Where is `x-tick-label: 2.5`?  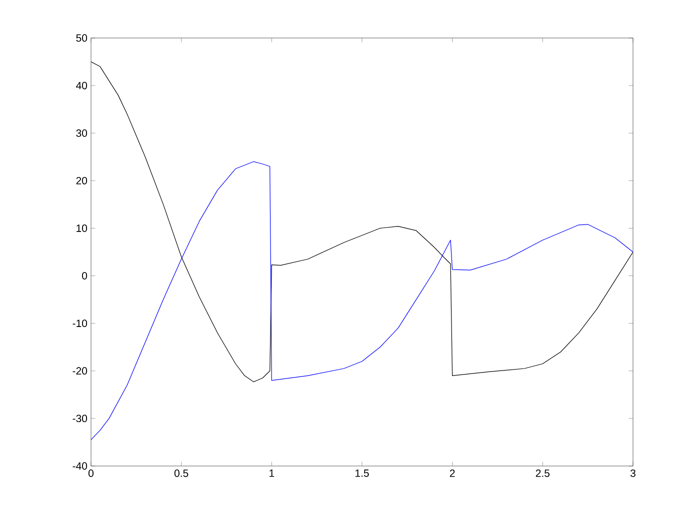 x-tick-label: 2.5 is located at coordinates (543, 473).